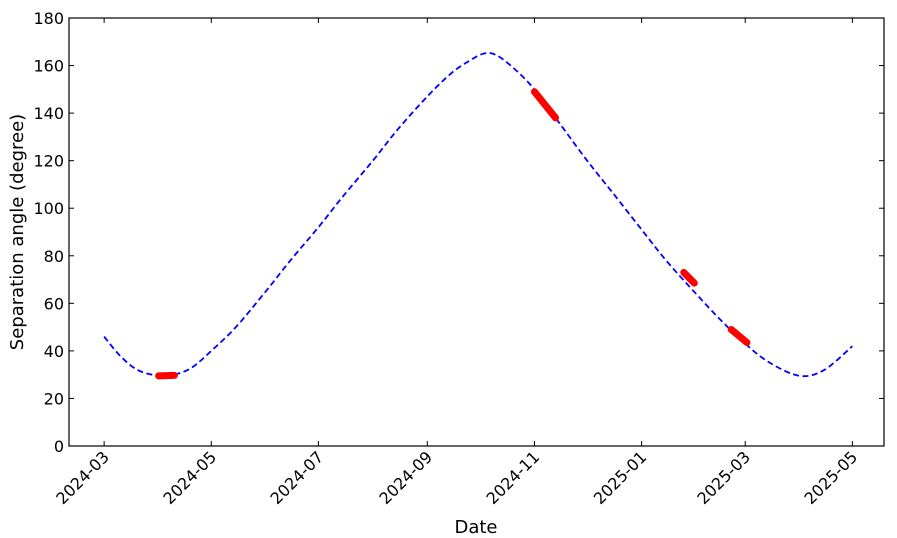 This screenshot has width=897, height=538. What do you see at coordinates (59, 446) in the screenshot?
I see `y-tick-label-0: 0` at bounding box center [59, 446].